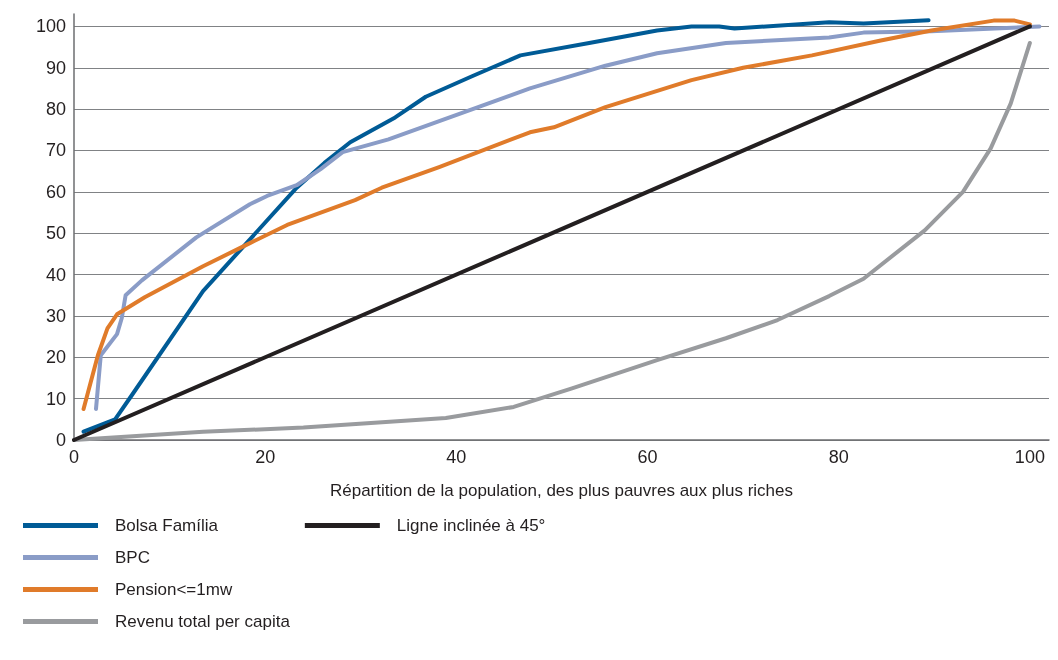 The image size is (1058, 660). I want to click on y-tick-label: 40, so click(55, 274).